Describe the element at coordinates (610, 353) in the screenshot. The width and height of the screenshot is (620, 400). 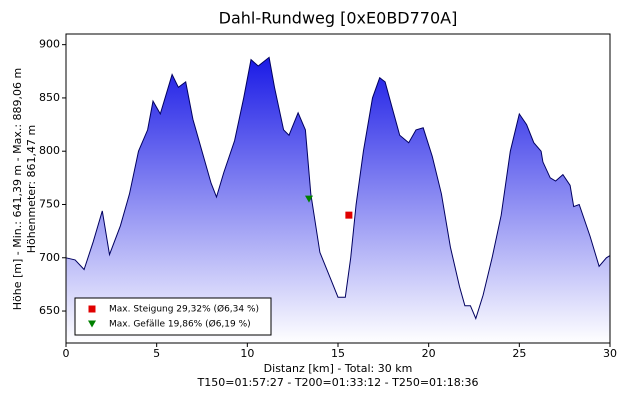
I see `x-tick-label: 30` at that location.